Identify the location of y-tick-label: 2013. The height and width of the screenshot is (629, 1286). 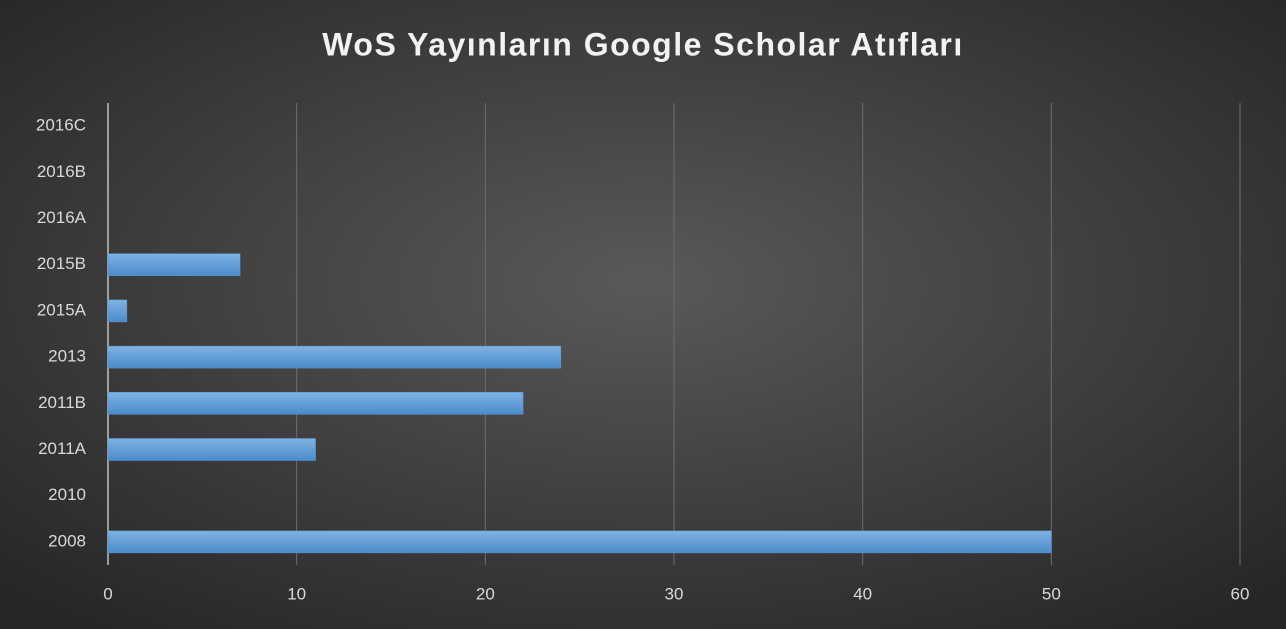
(67, 356).